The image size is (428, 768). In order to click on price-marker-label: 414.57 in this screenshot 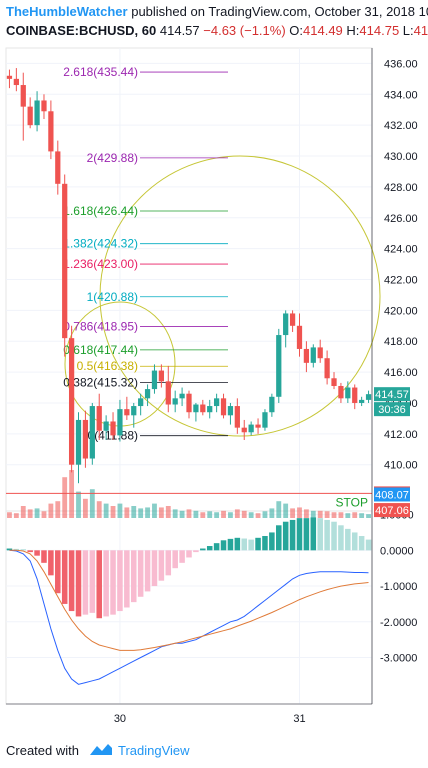, I will do `click(392, 395)`.